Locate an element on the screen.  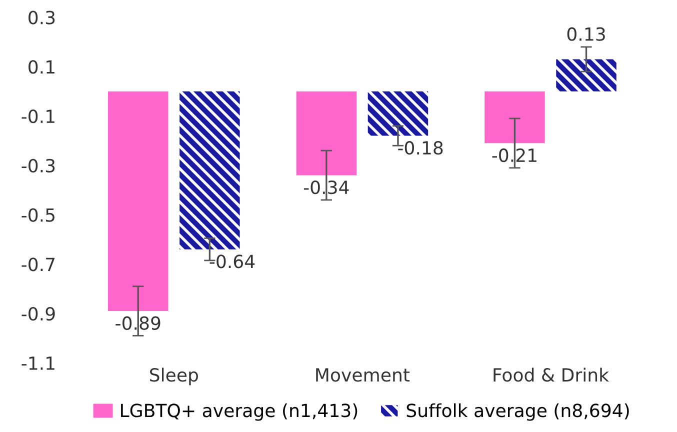
legend-label: Suffolk average (n8,694) is located at coordinates (517, 412).